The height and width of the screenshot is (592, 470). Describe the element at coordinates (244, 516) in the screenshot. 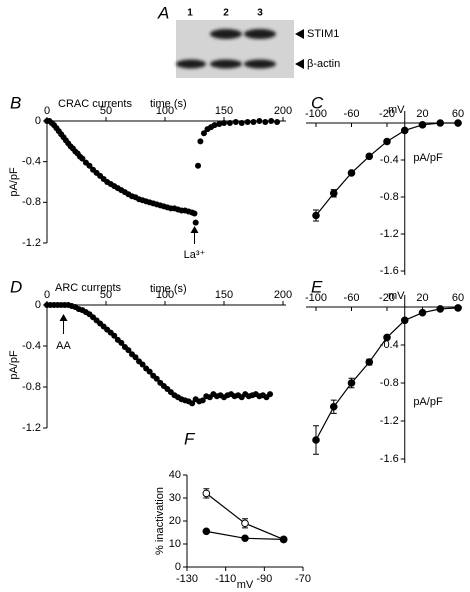

I see `fit-line` at that location.